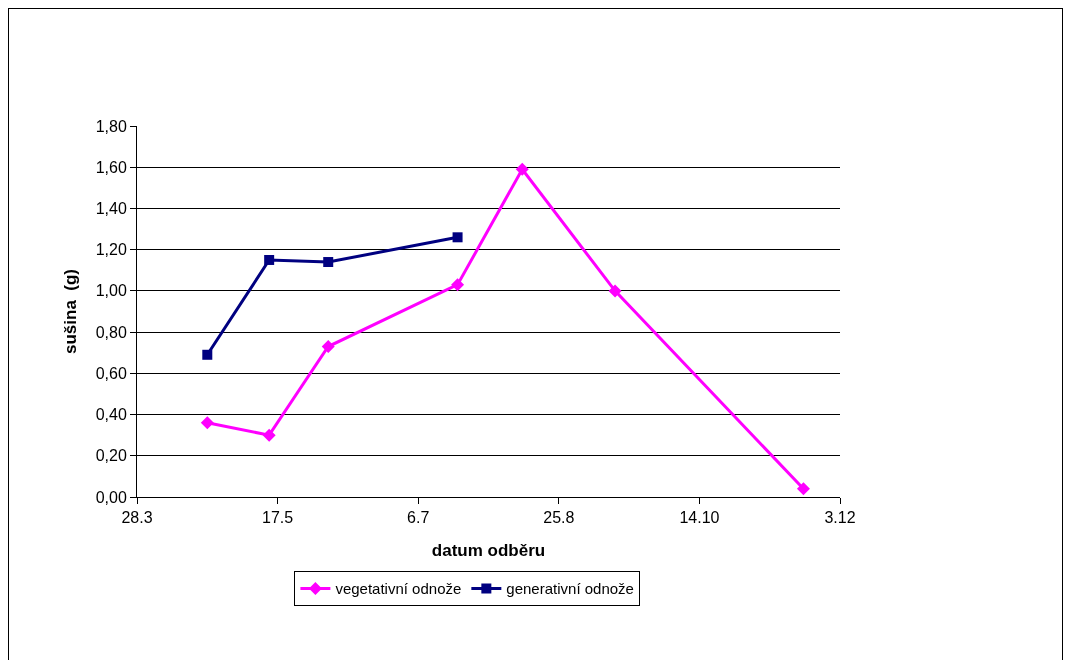  I want to click on y-tick-label: 0,40, so click(111, 415).